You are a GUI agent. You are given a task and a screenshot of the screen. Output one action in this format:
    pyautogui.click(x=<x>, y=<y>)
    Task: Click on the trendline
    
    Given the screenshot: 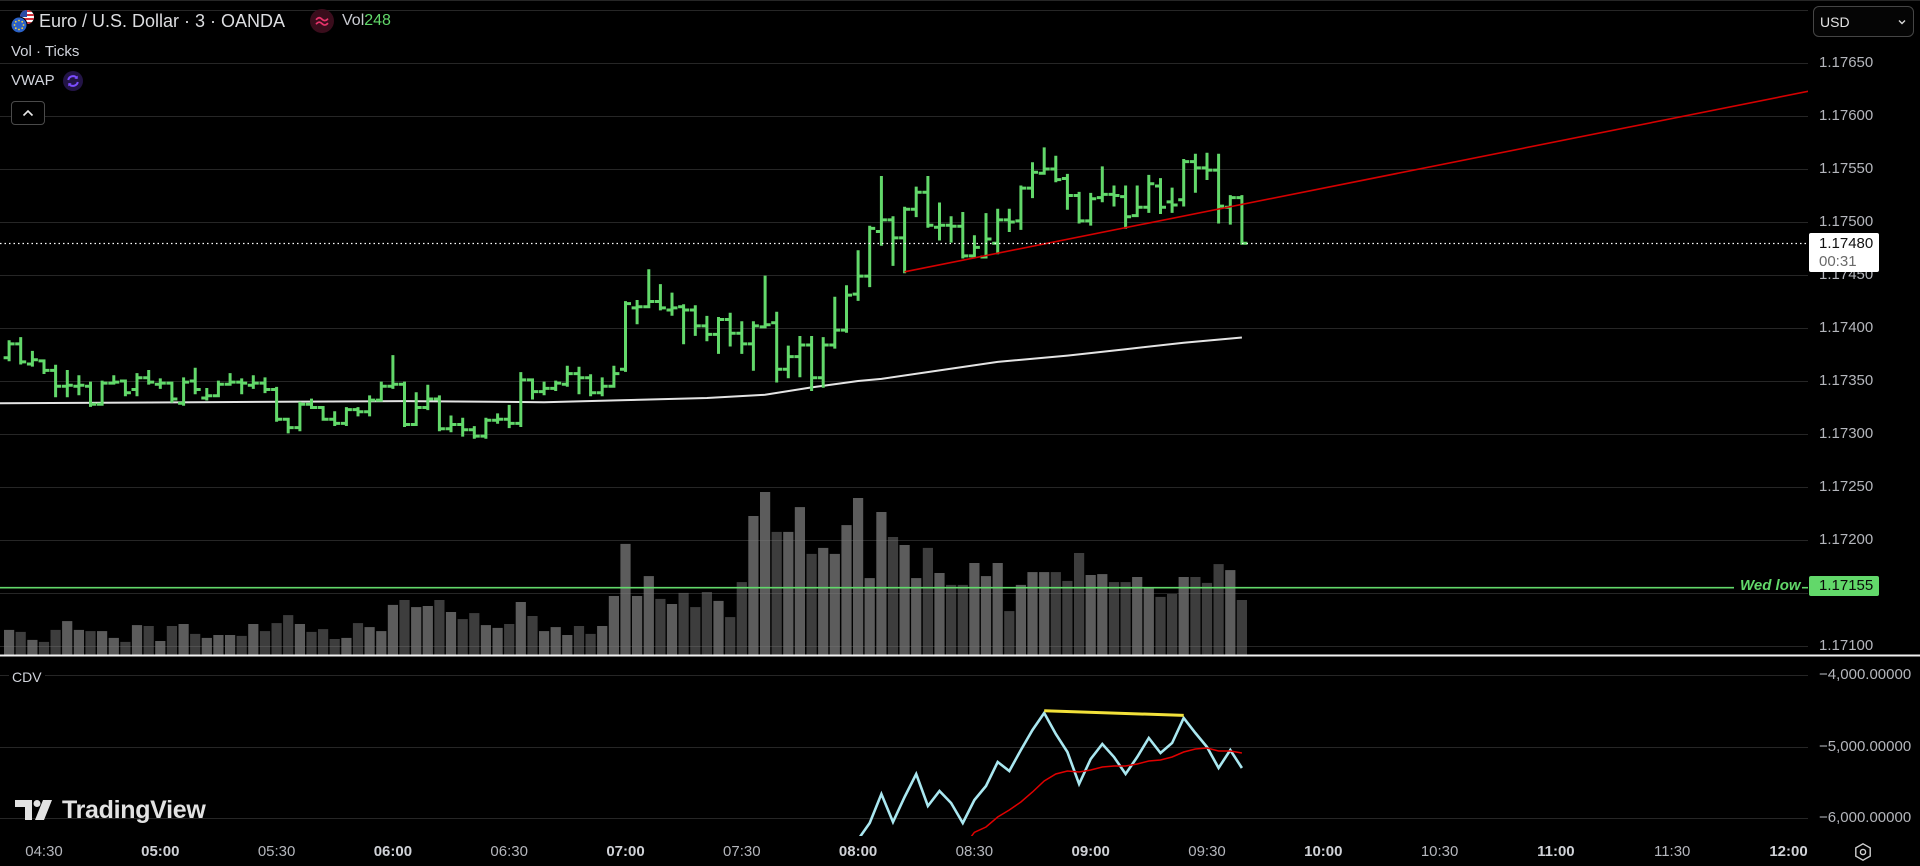 What is the action you would take?
    pyautogui.click(x=1358, y=181)
    